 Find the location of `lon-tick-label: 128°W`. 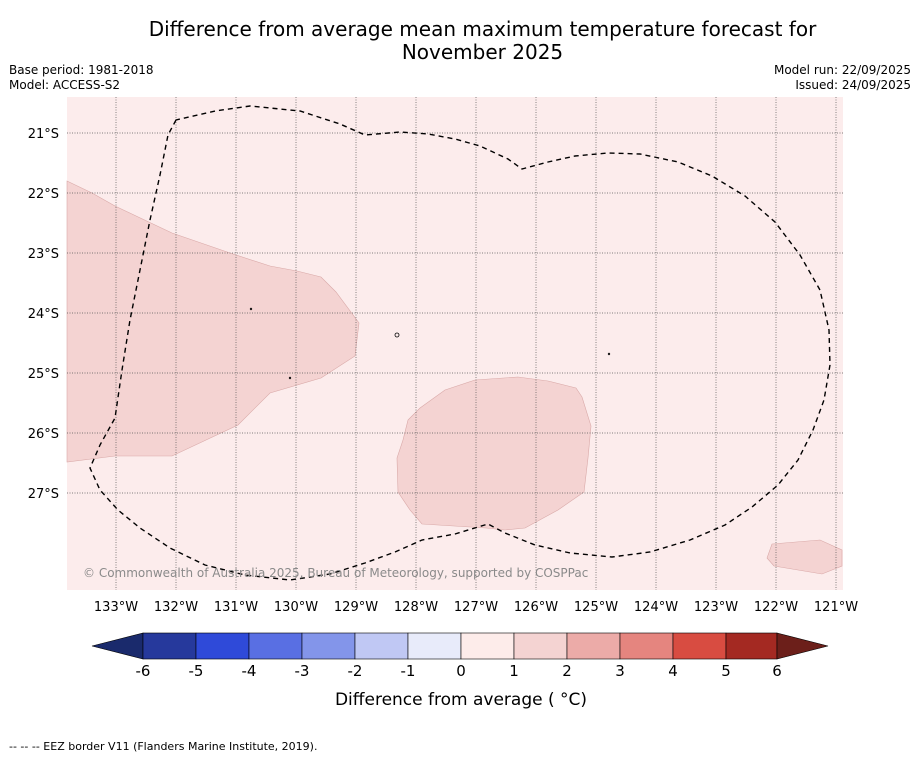

lon-tick-label: 128°W is located at coordinates (416, 607).